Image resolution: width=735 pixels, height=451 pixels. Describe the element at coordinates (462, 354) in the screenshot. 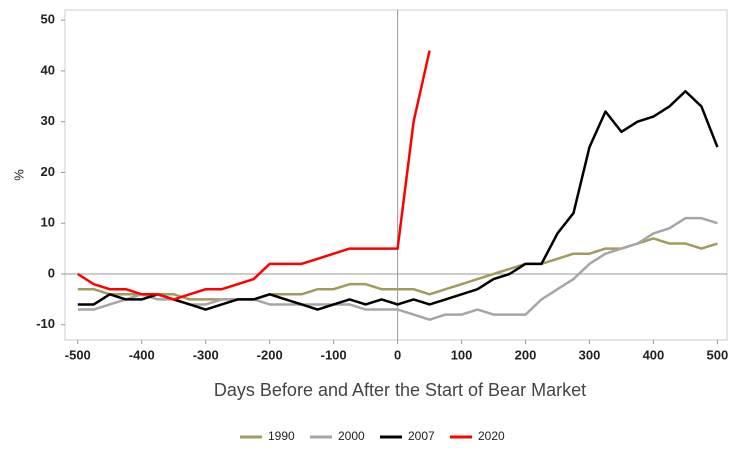

I see `x-tick-label: 100` at that location.